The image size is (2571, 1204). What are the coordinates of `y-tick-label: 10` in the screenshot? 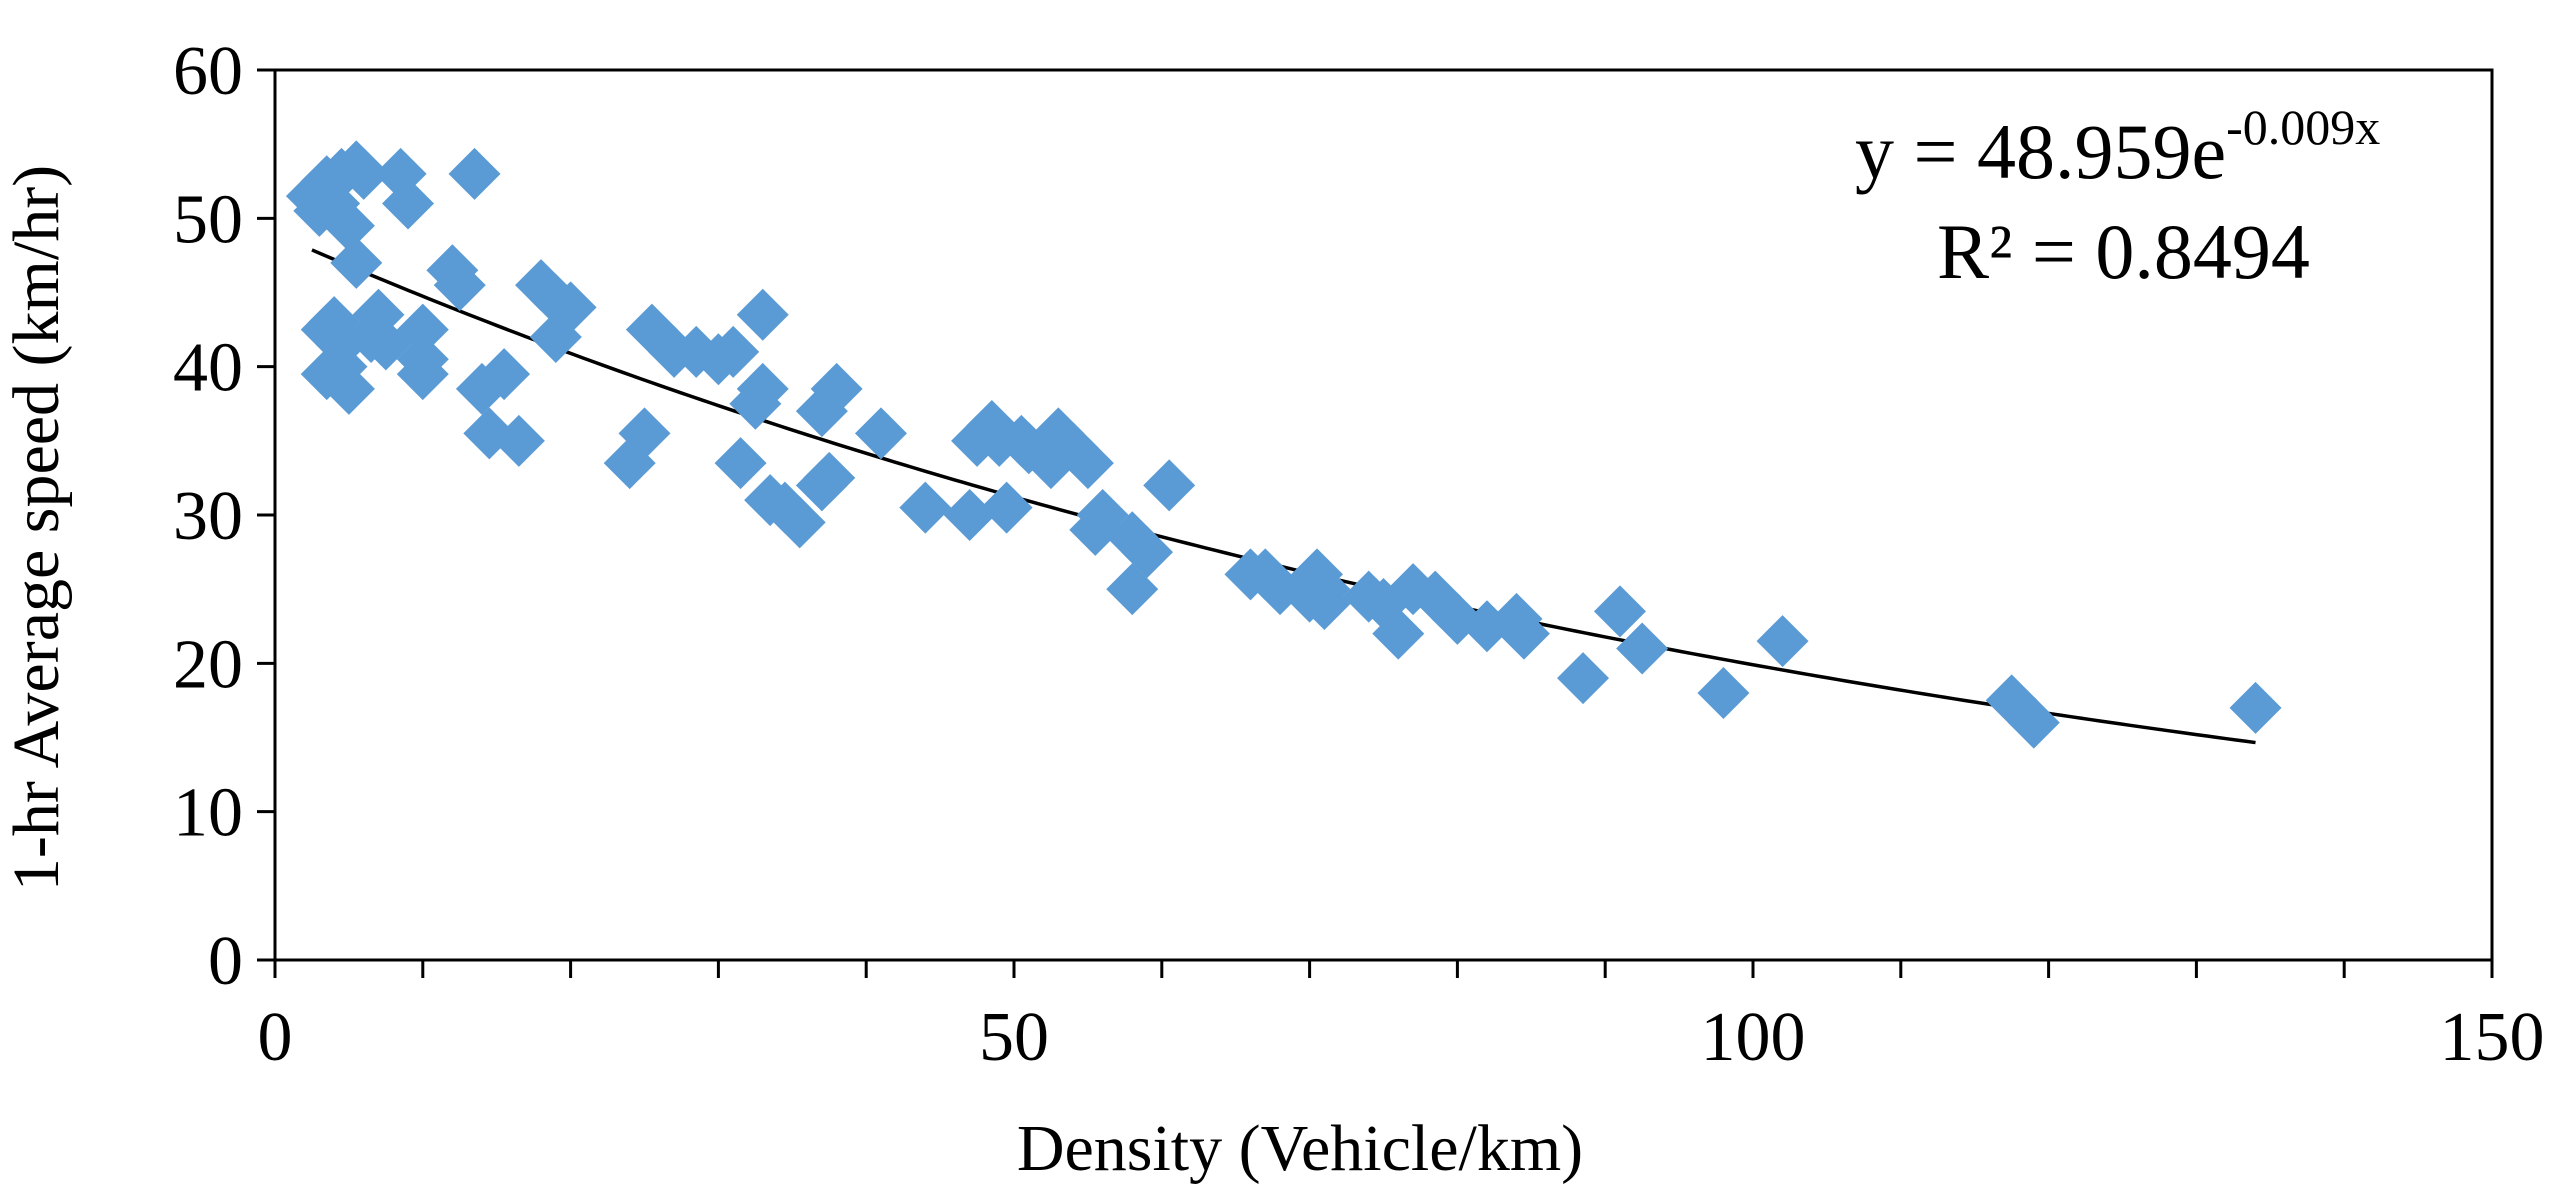 It's located at (208, 813).